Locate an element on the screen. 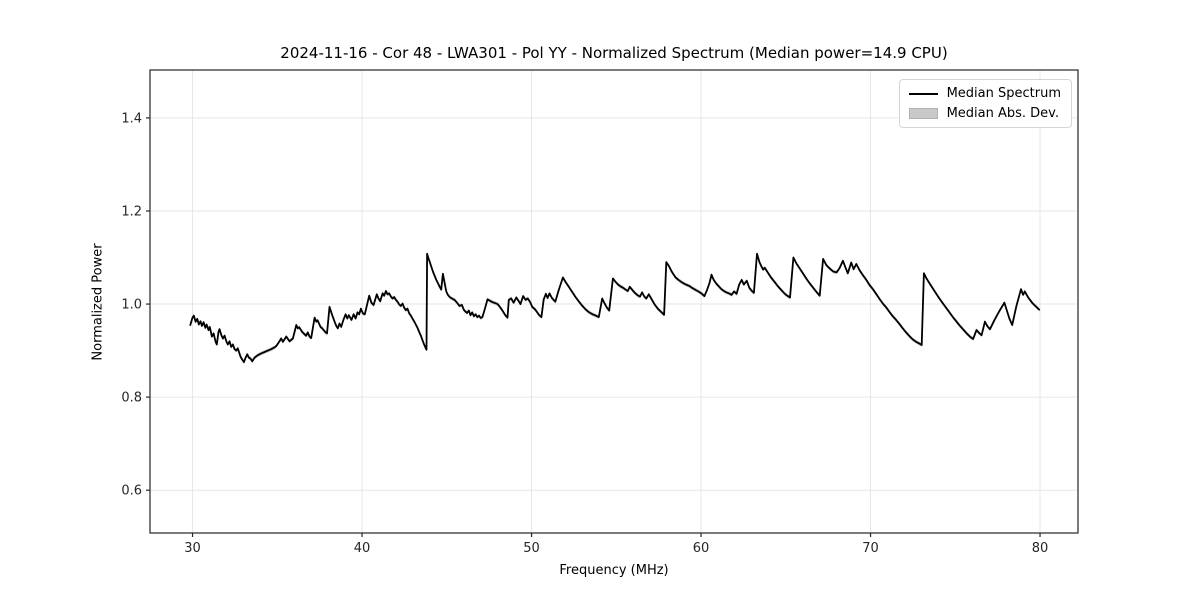 The height and width of the screenshot is (600, 1200). legend-item-median-abs-dev: Median Abs. Dev. is located at coordinates (984, 113).